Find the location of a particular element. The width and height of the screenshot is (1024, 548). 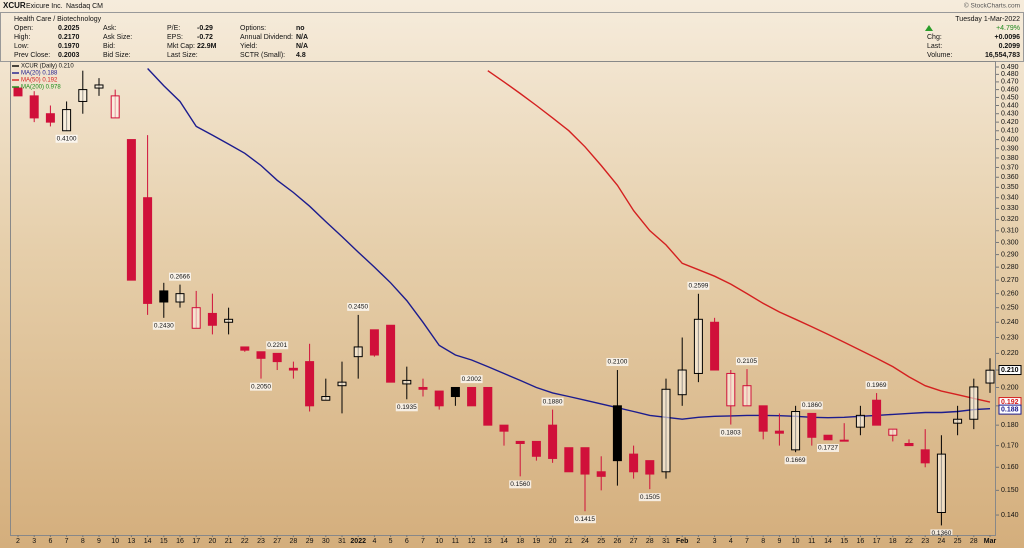

x-tick-label: 22 is located at coordinates (245, 541).